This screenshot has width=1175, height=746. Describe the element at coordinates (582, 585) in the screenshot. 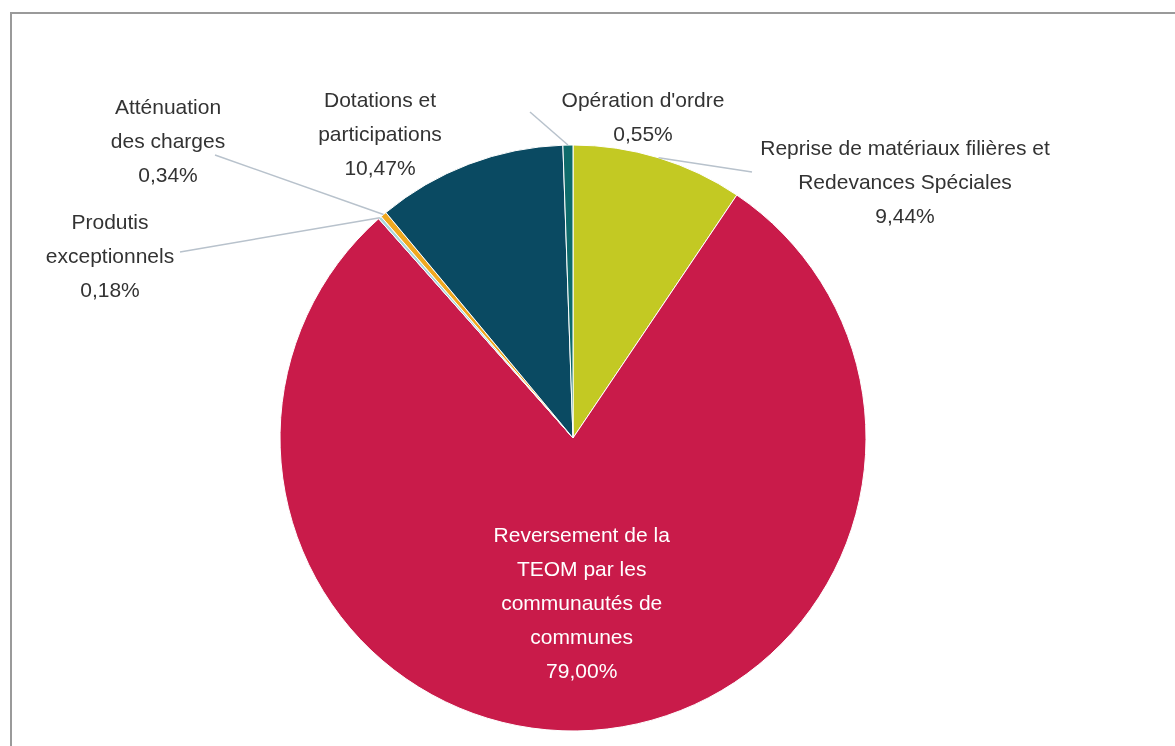

I see `slice-label: Reversement de la TEOM par les communautés de communes` at that location.